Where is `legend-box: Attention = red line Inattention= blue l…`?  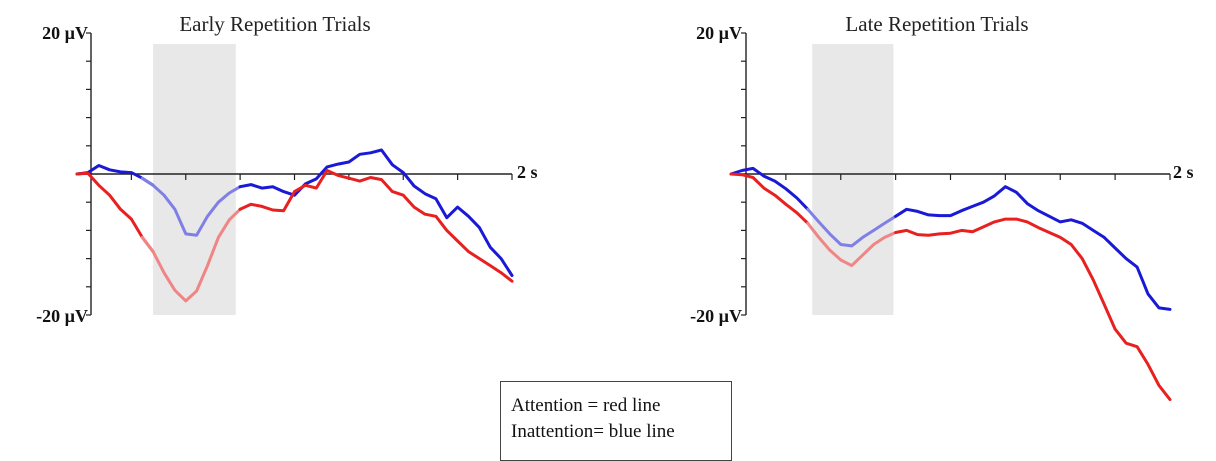 legend-box: Attention = red line Inattention= blue l… is located at coordinates (616, 421).